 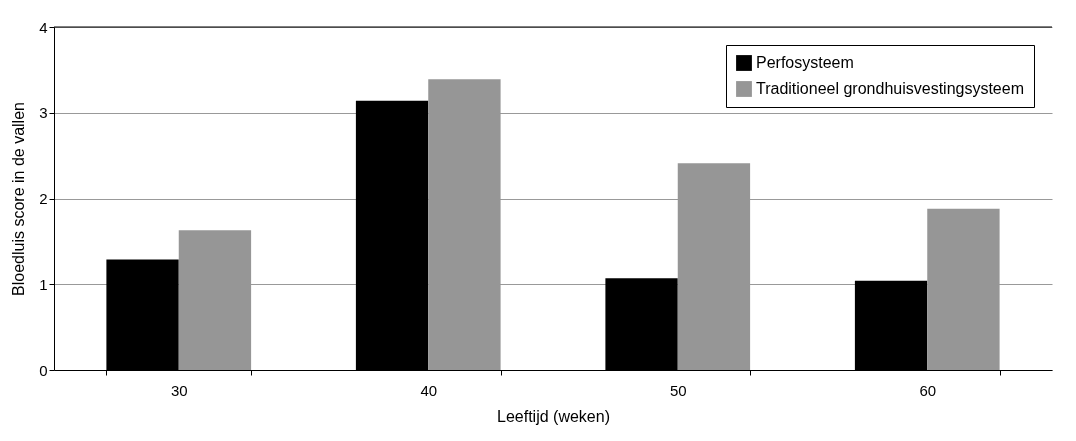 What do you see at coordinates (678, 390) in the screenshot?
I see `x-tick-label: 50` at bounding box center [678, 390].